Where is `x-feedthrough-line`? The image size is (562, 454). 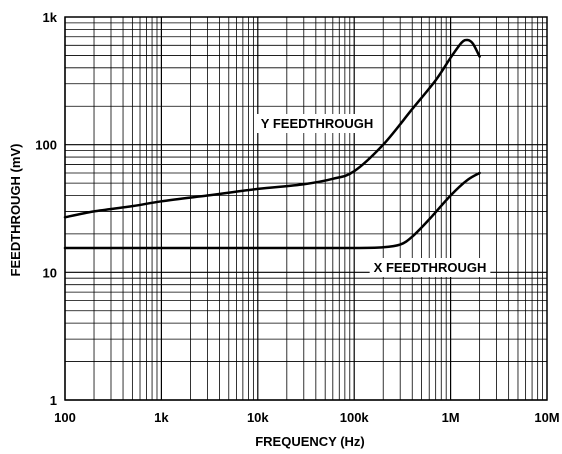 x-feedthrough-line is located at coordinates (272, 210).